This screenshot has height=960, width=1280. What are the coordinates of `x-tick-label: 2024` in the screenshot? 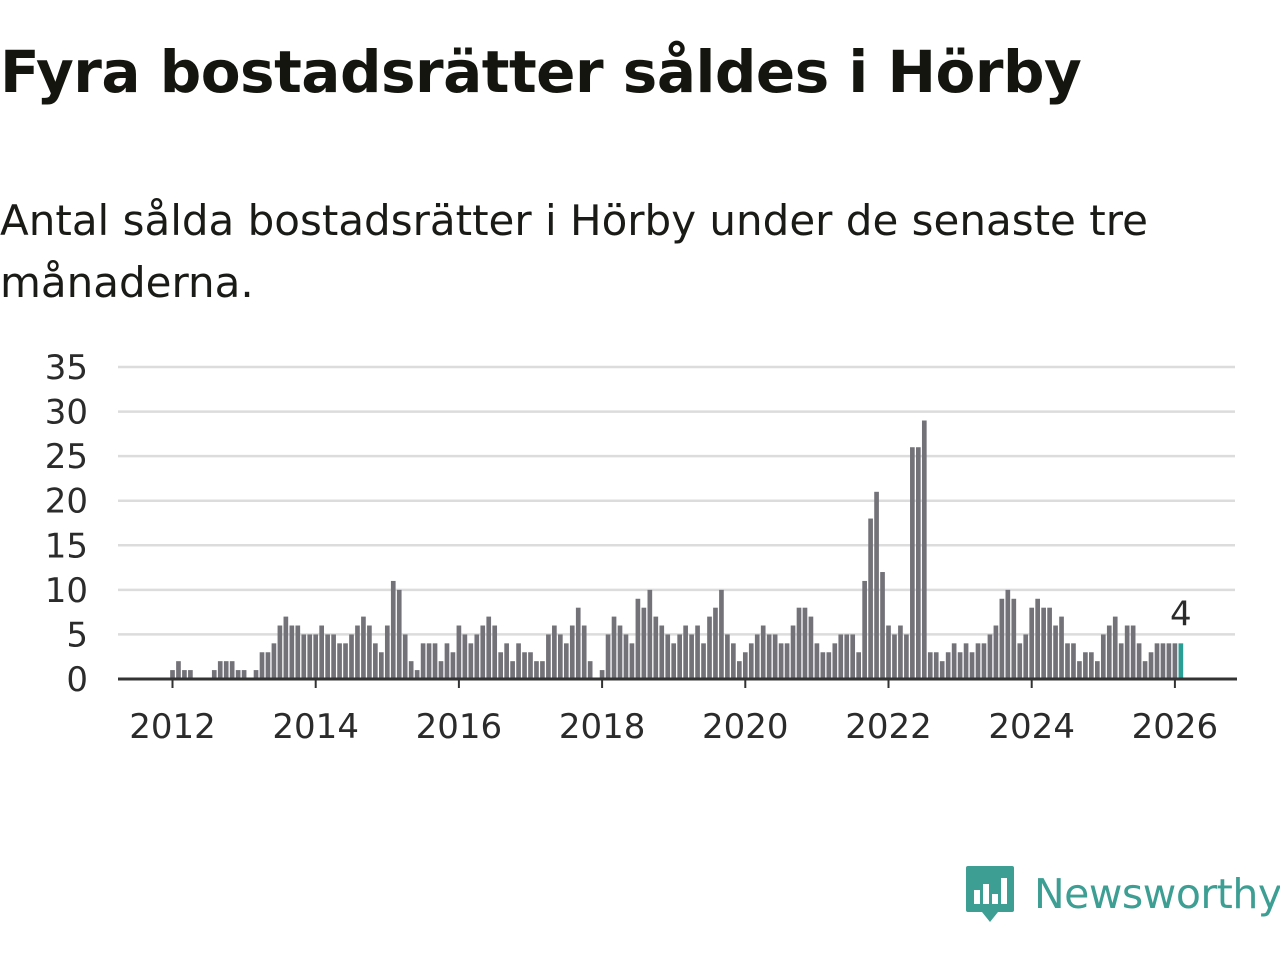 It's located at (1031, 727).